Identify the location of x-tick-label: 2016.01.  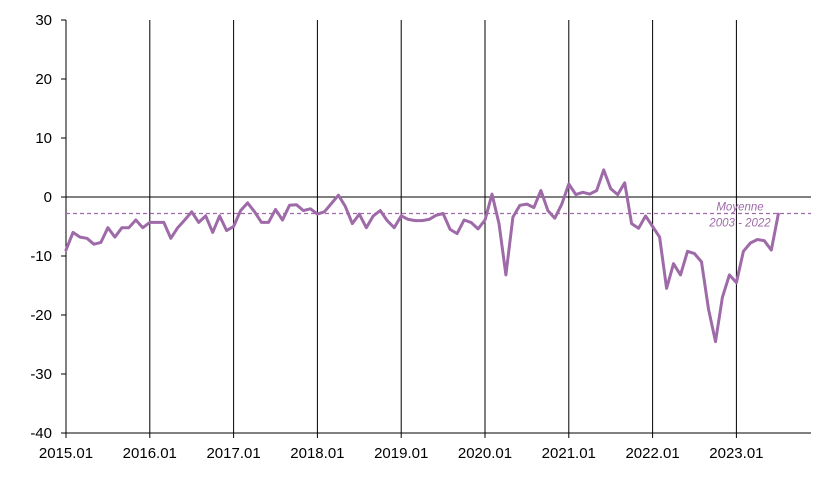
(150, 453).